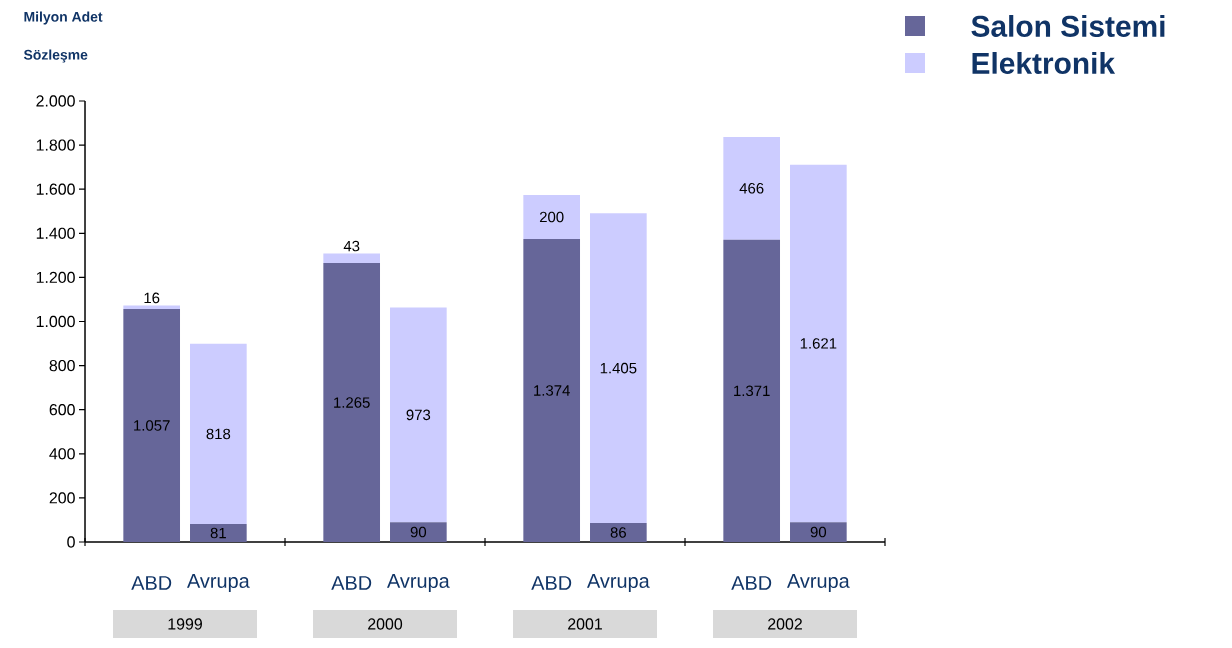 The image size is (1232, 648). I want to click on data-label: 1.057, so click(152, 425).